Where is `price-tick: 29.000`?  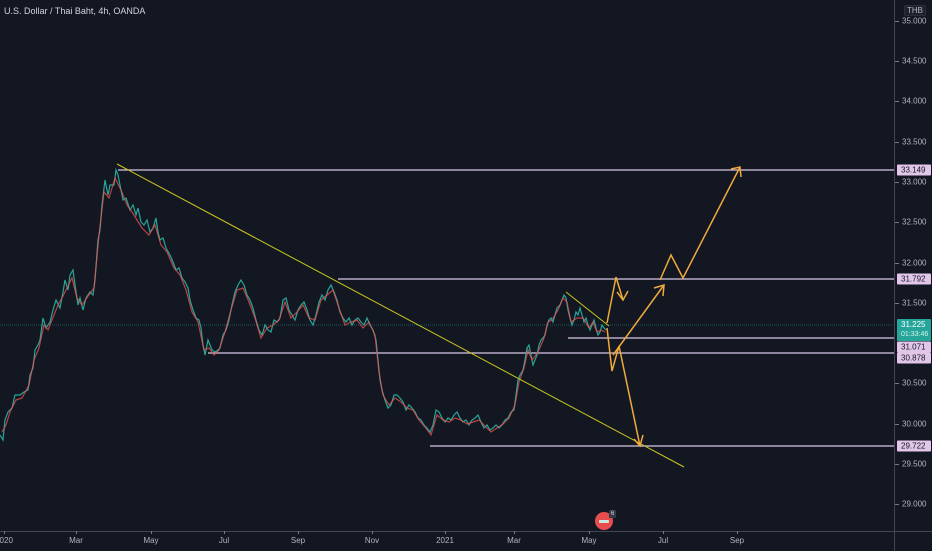 price-tick: 29.000 is located at coordinates (914, 504).